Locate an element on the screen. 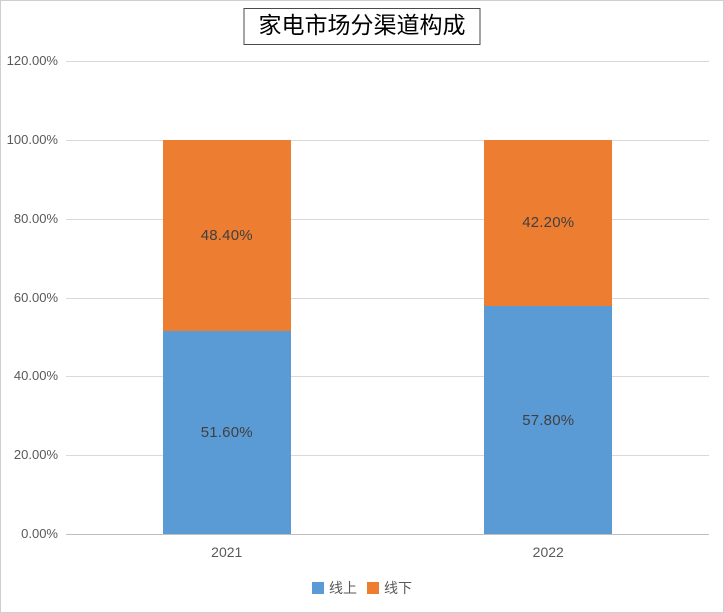  data-label: 42.20% is located at coordinates (548, 223).